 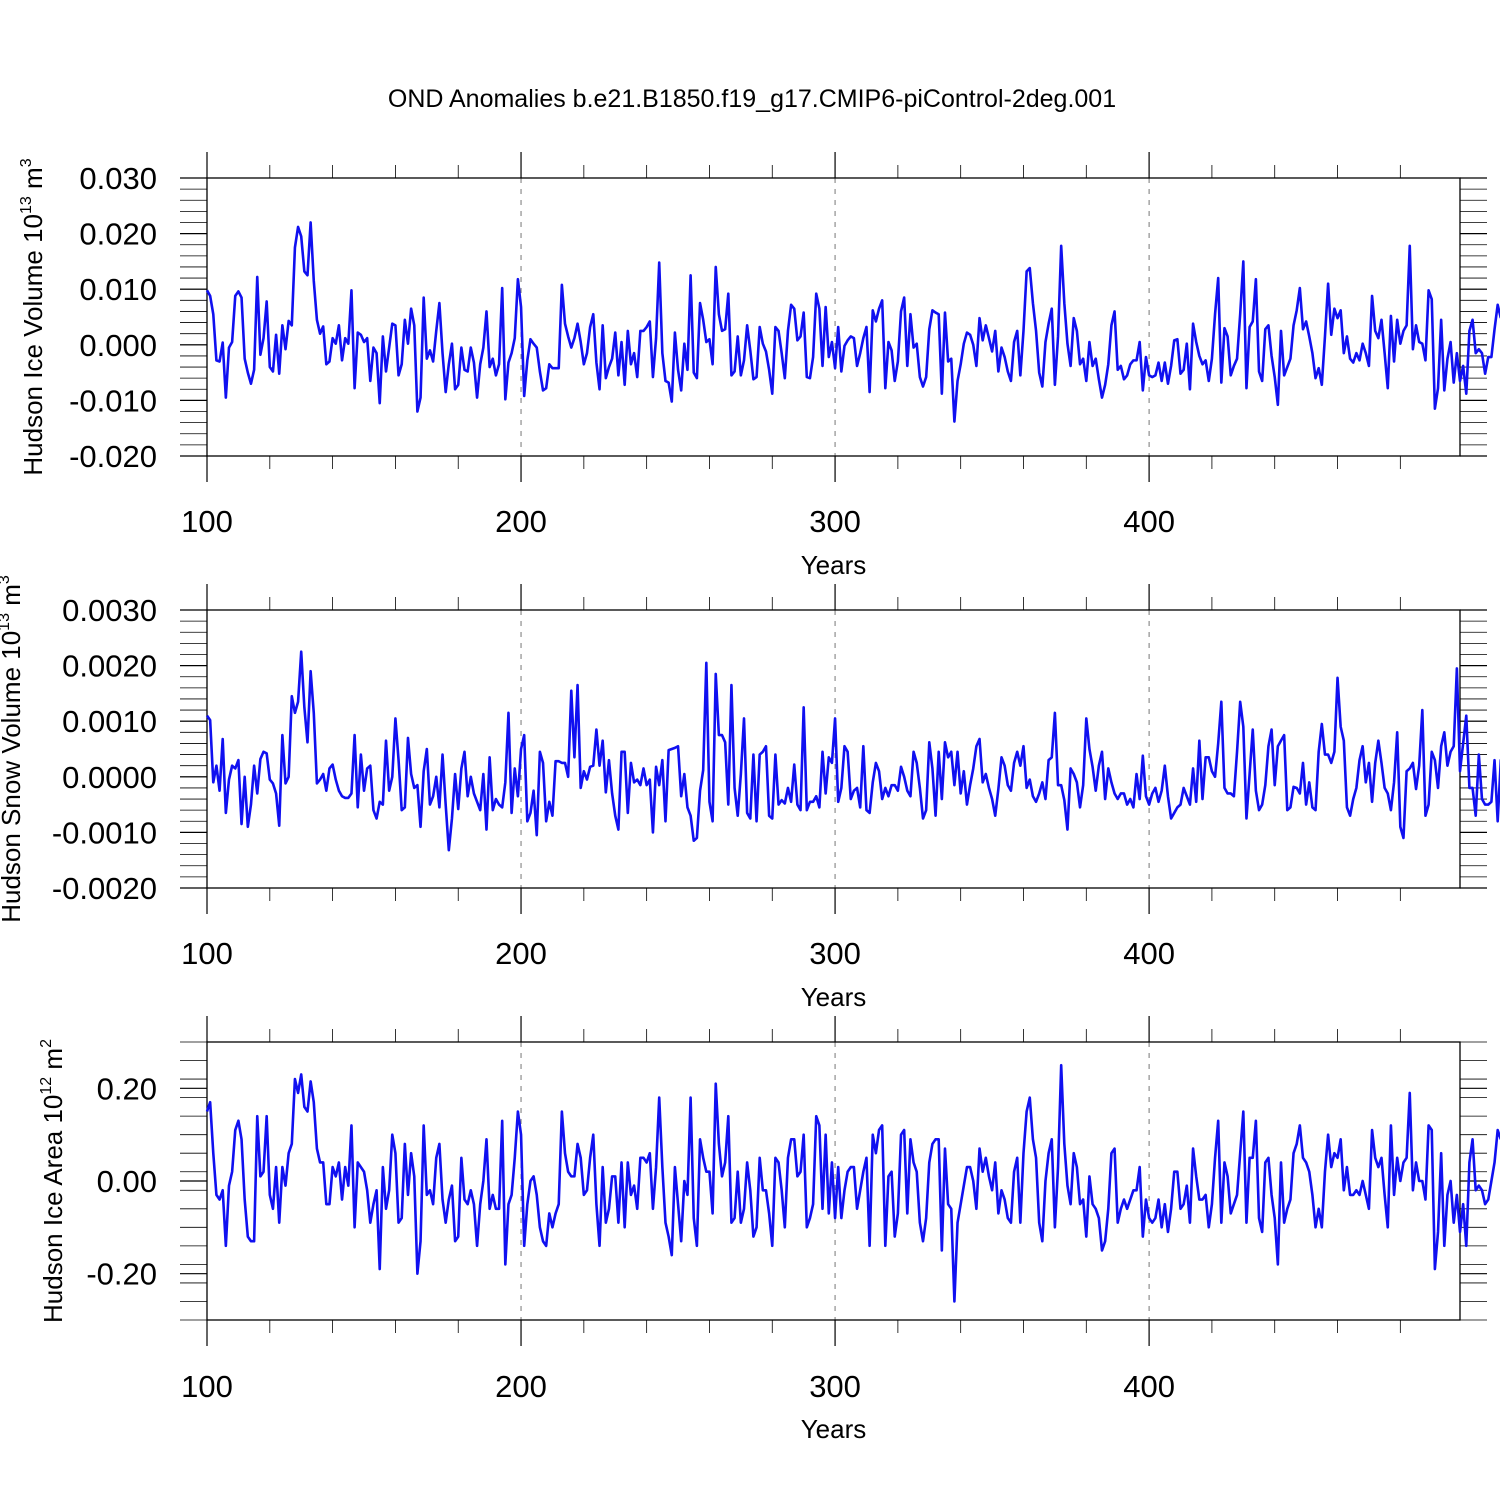 What do you see at coordinates (104, 888) in the screenshot?
I see `y-tick-label: -0.0020` at bounding box center [104, 888].